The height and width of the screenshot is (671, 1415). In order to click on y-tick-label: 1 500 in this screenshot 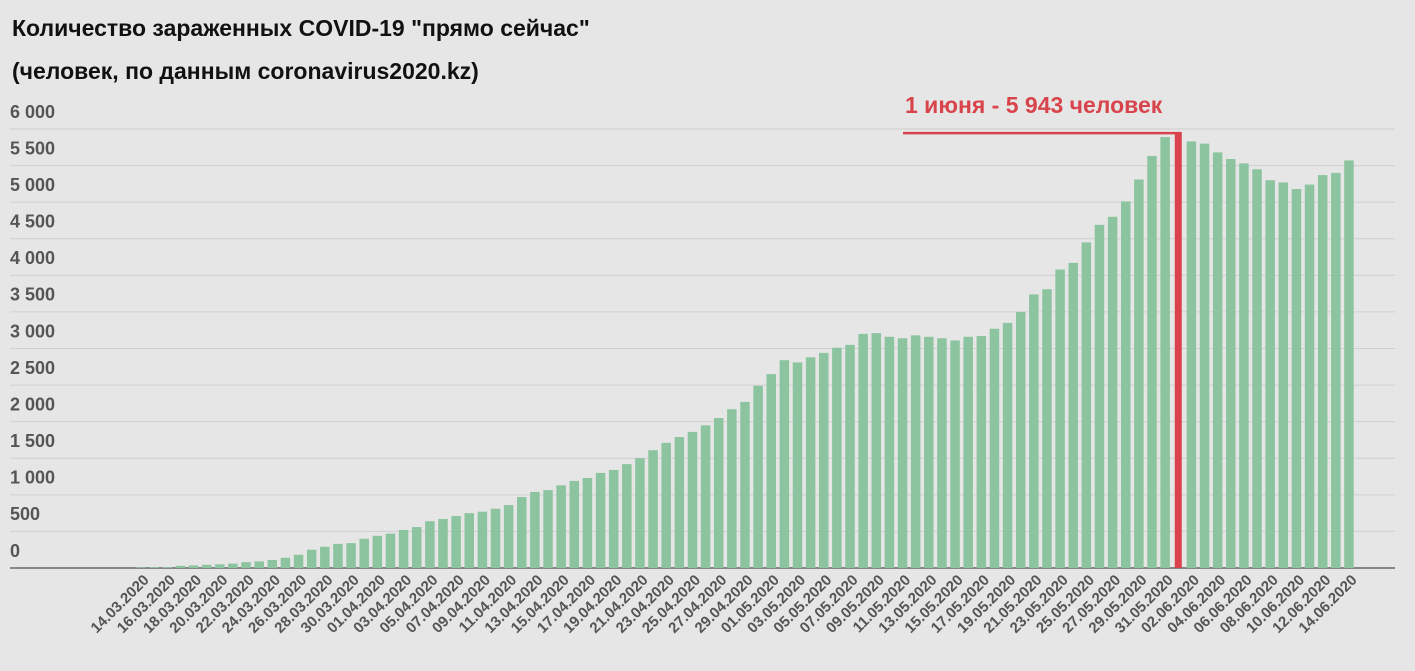, I will do `click(32, 441)`.